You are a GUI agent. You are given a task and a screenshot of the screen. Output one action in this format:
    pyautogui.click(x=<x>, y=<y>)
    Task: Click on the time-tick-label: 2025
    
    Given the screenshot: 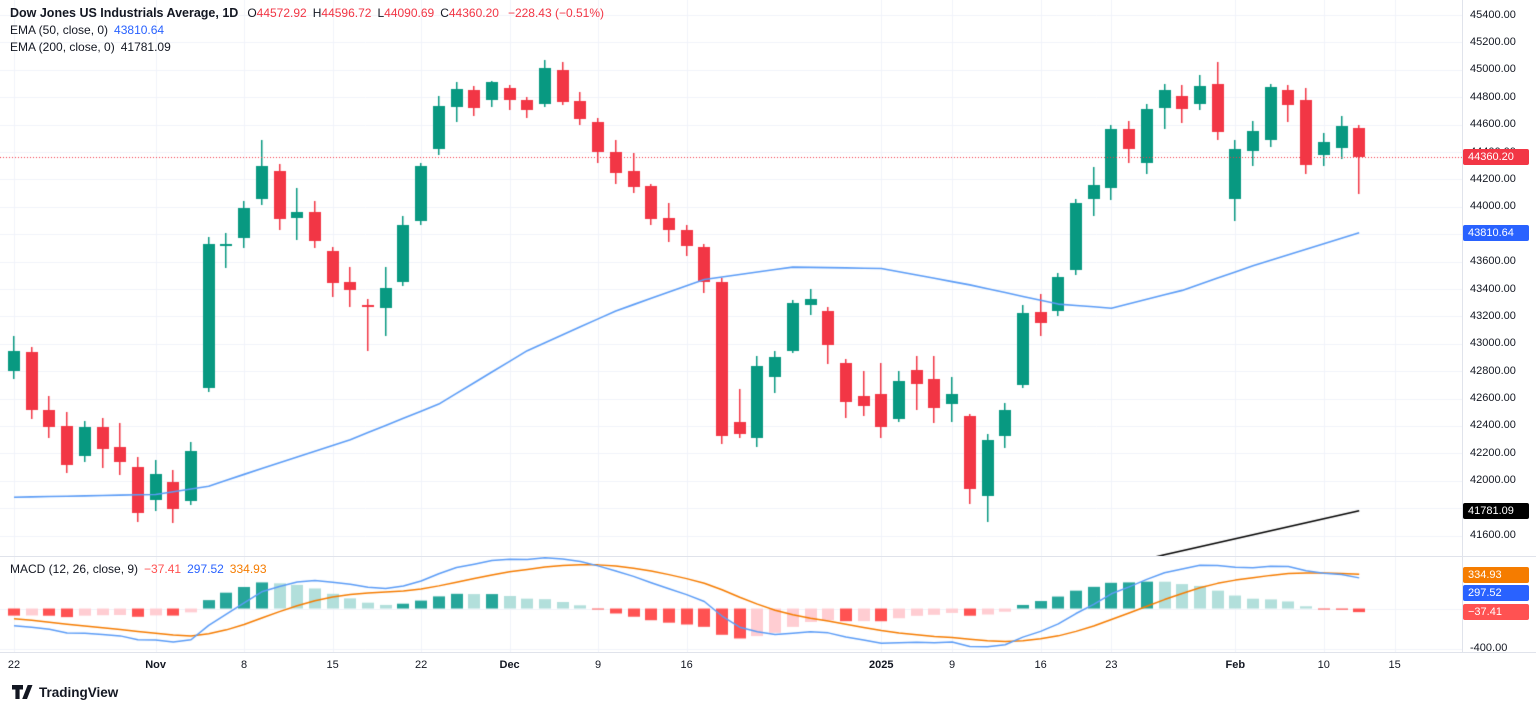 What is the action you would take?
    pyautogui.click(x=881, y=665)
    